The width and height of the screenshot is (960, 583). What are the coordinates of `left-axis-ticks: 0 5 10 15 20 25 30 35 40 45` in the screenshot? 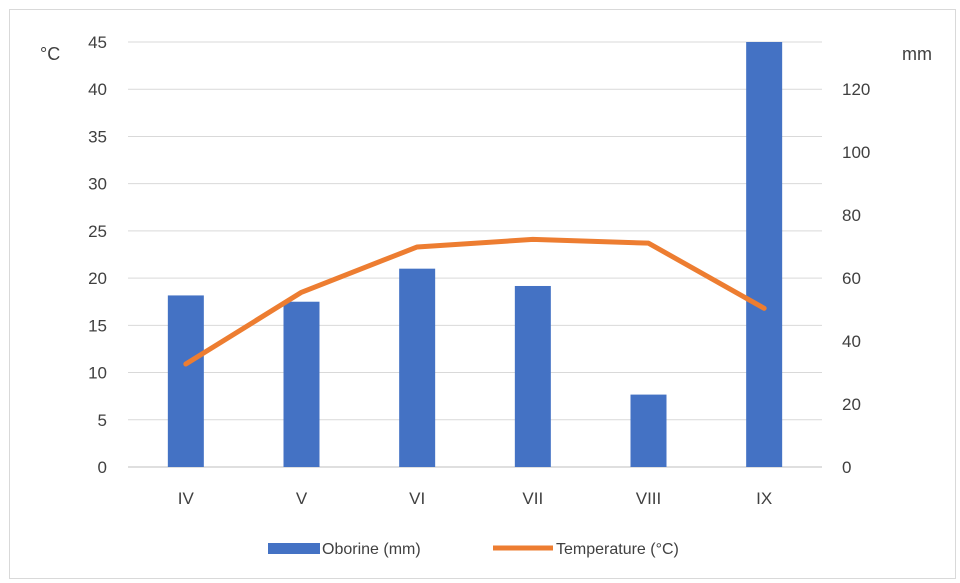 It's located at (97, 255).